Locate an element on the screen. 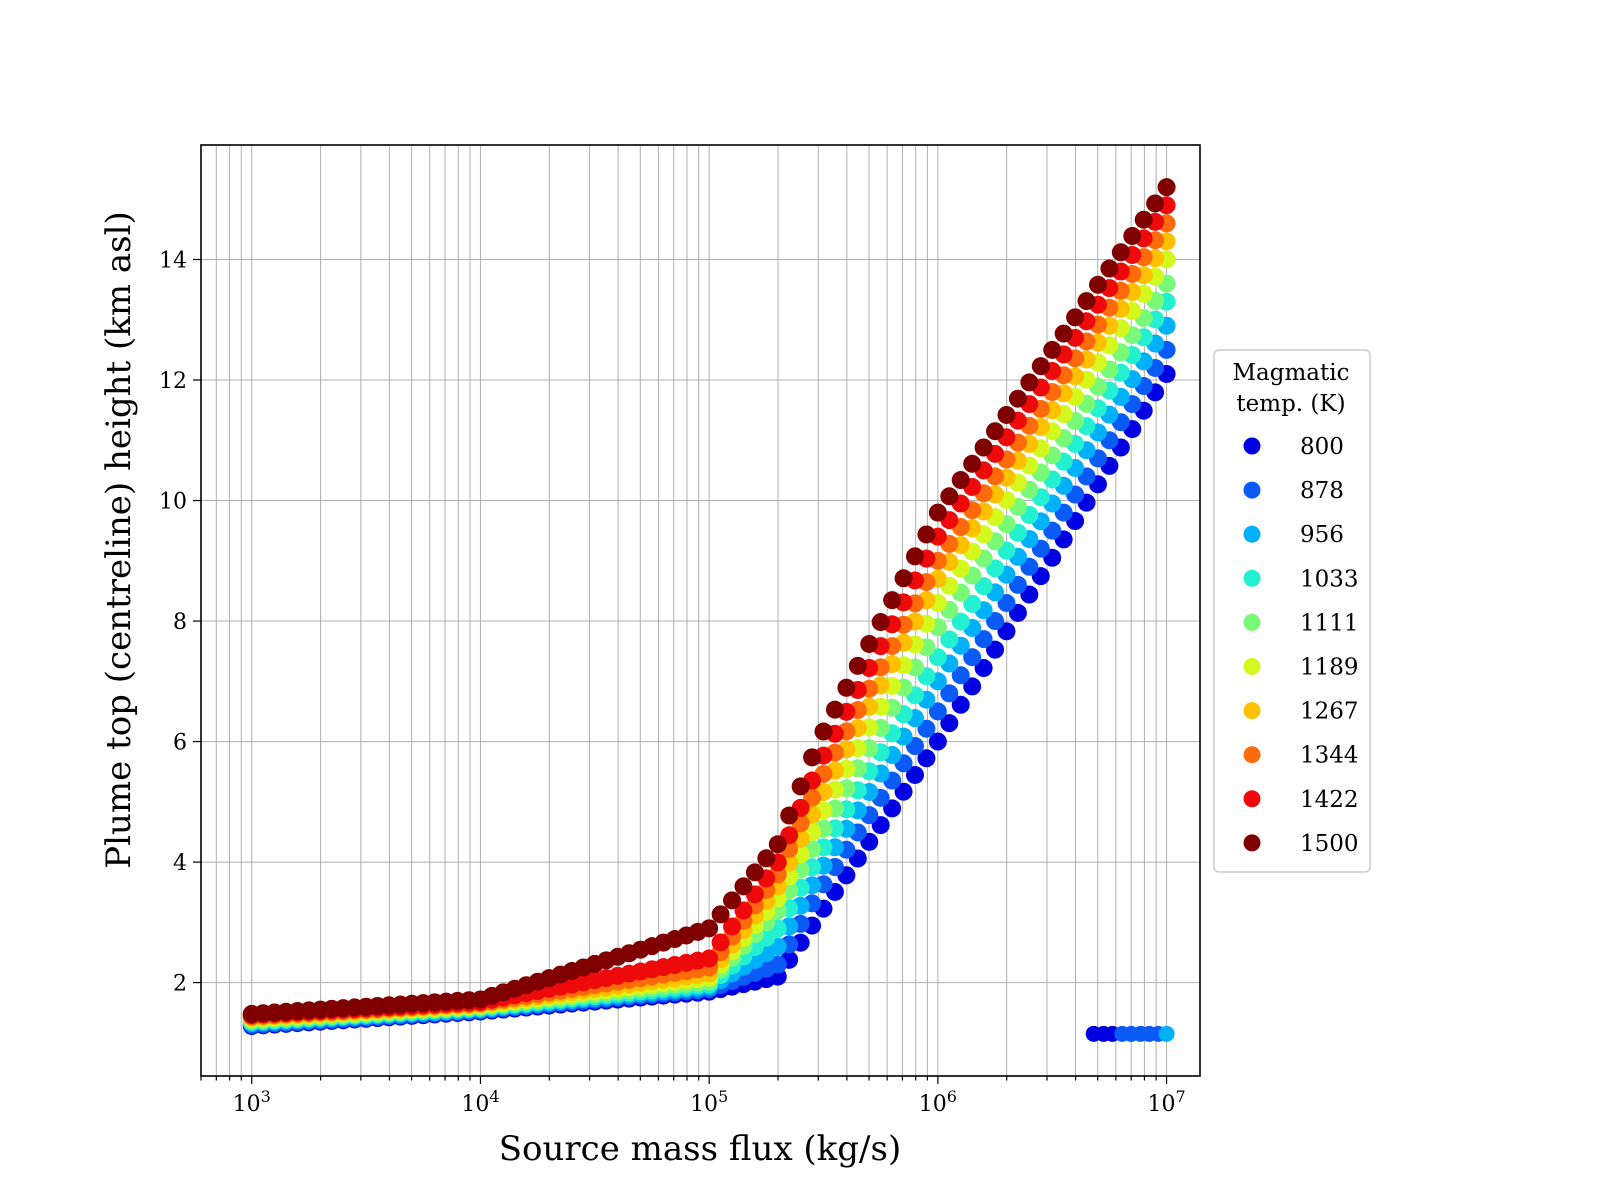 The height and width of the screenshot is (1200, 1600). x-tick-label: 10⁴ is located at coordinates (480, 1102).